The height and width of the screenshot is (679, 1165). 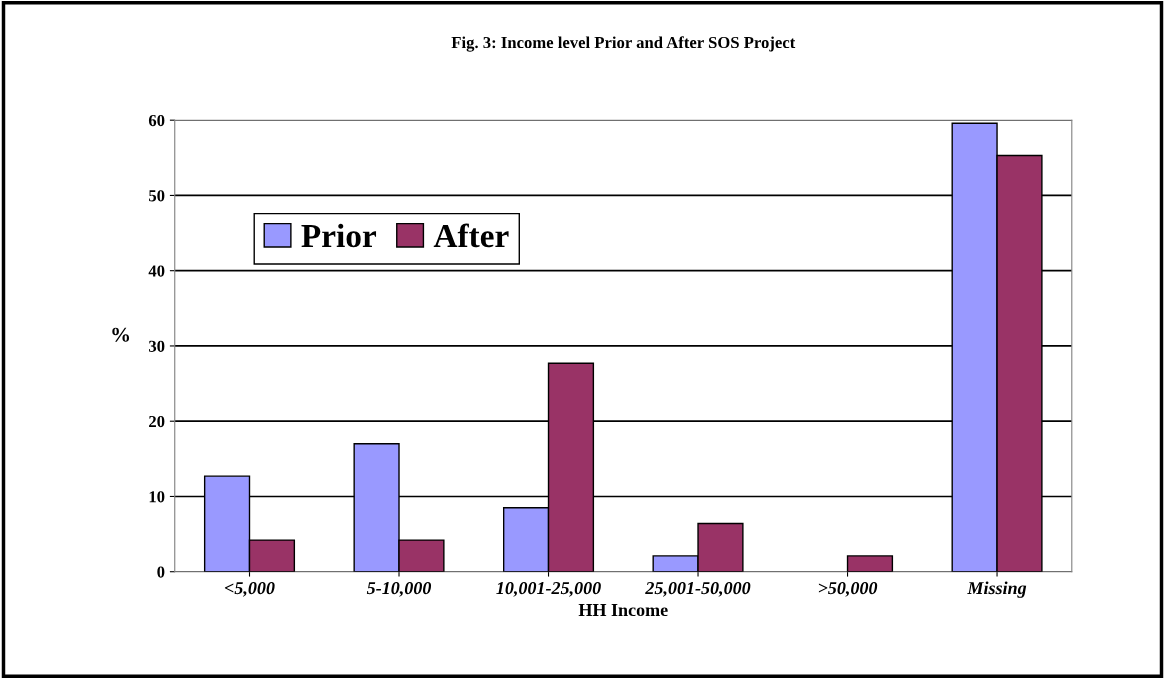 I want to click on x-tick-label: >50,000, so click(x=848, y=589).